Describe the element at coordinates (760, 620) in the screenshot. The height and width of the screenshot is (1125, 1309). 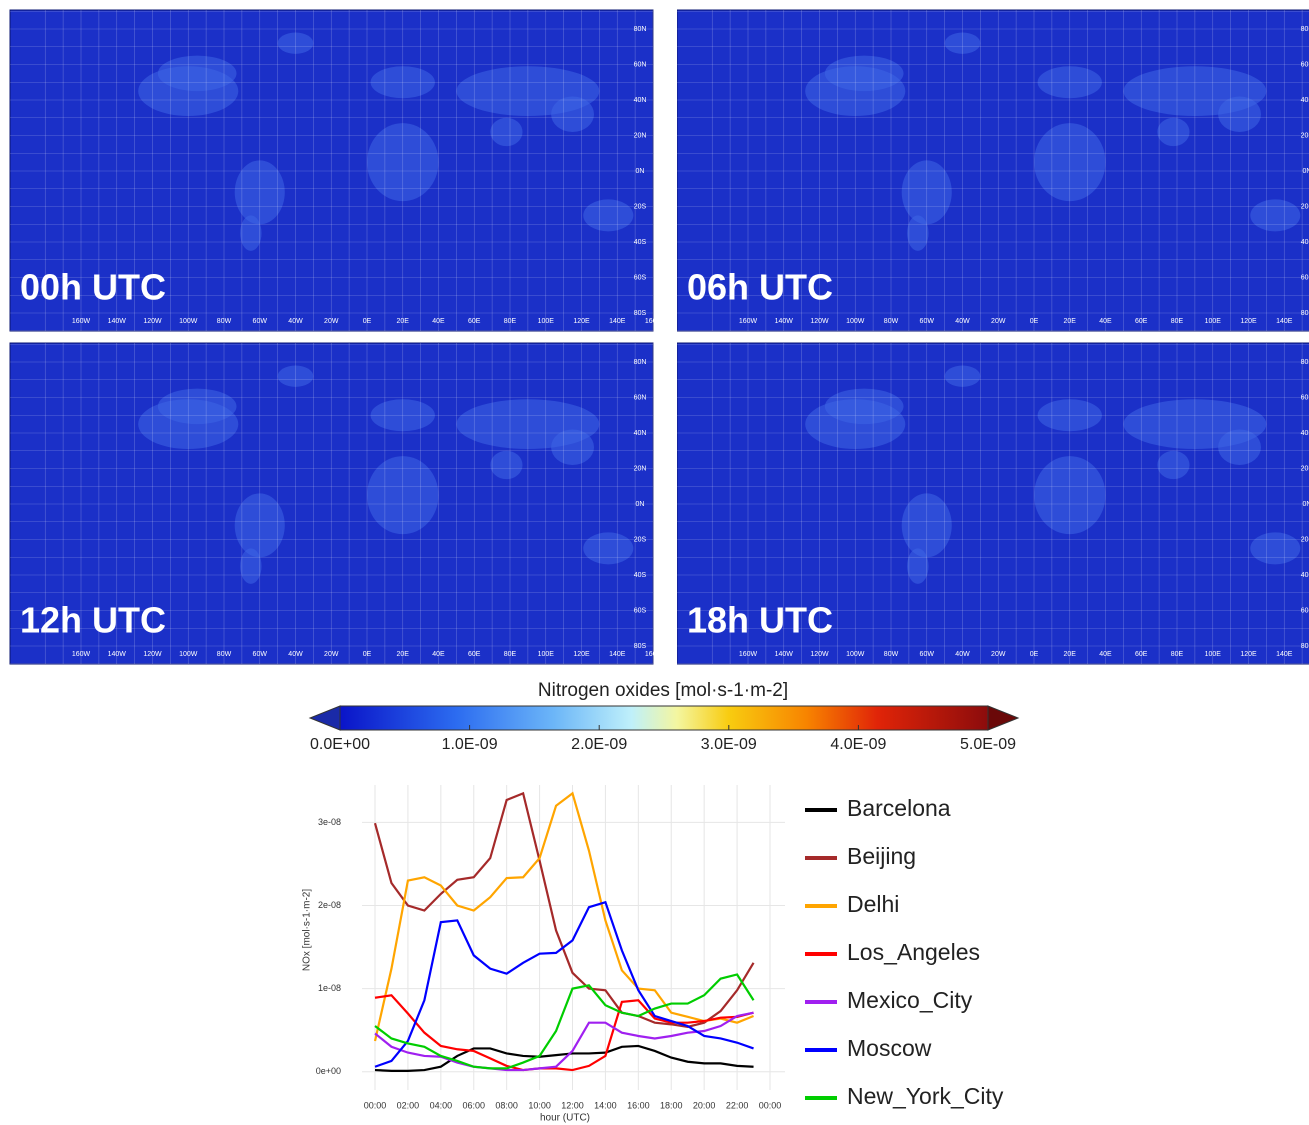
I see `map-title: 18h UTC` at that location.